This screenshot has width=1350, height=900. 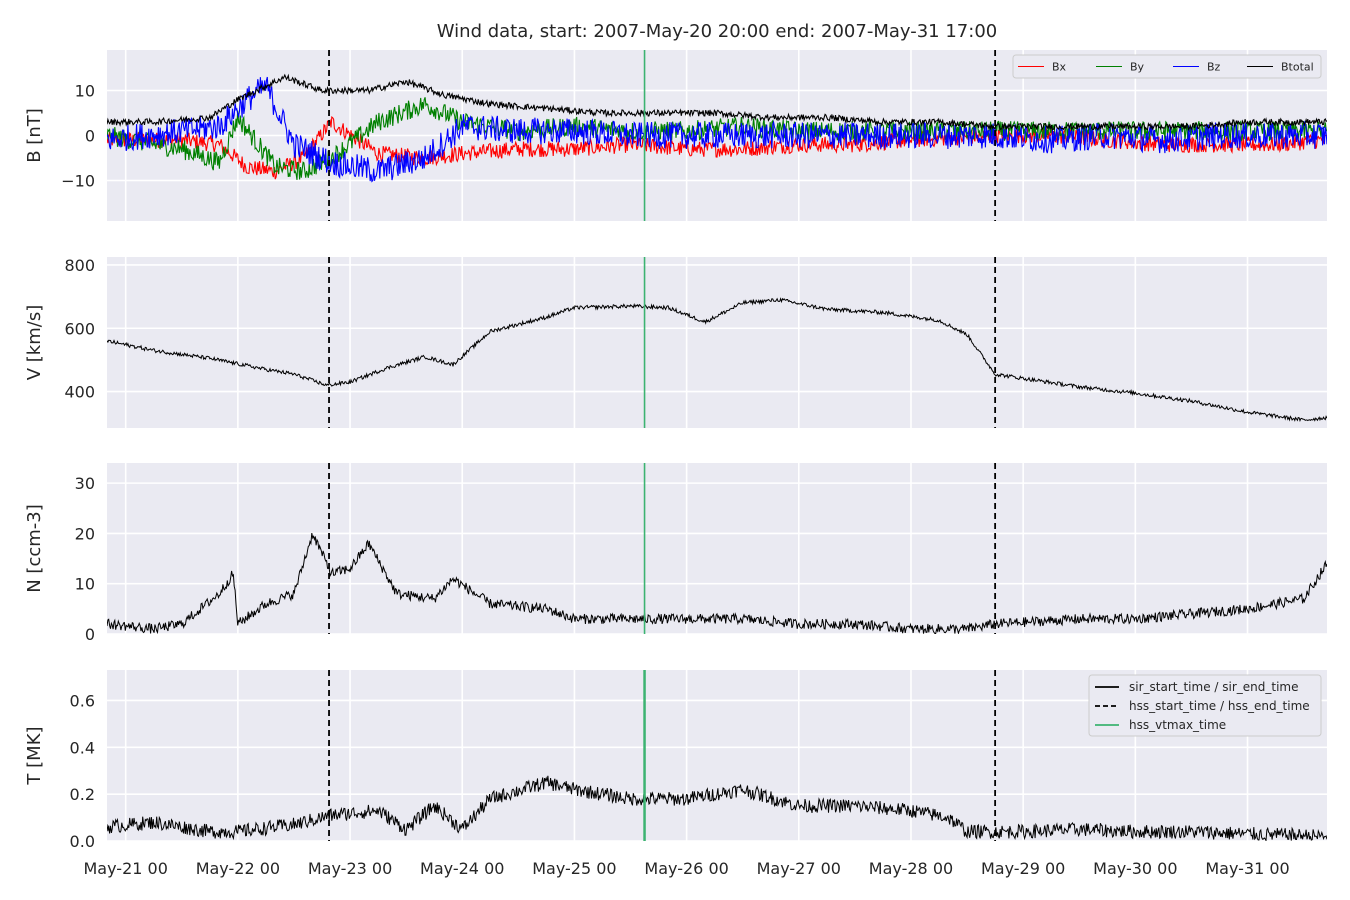 What do you see at coordinates (85, 533) in the screenshot?
I see `y-tick-label: 20` at bounding box center [85, 533].